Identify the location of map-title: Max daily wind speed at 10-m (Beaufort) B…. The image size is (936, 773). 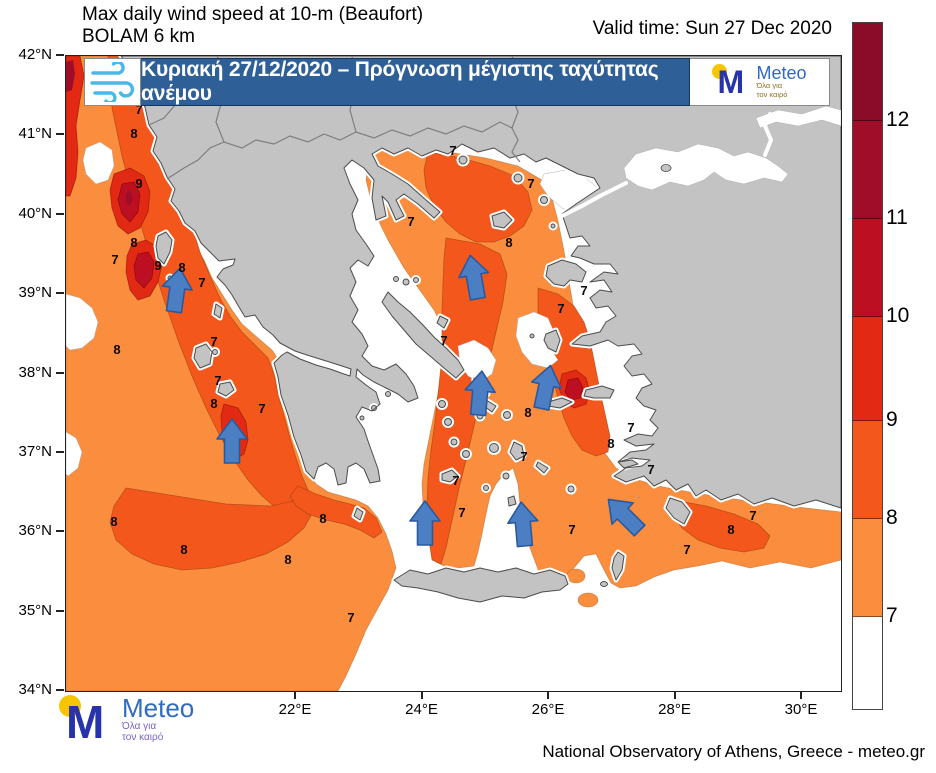
(252, 26).